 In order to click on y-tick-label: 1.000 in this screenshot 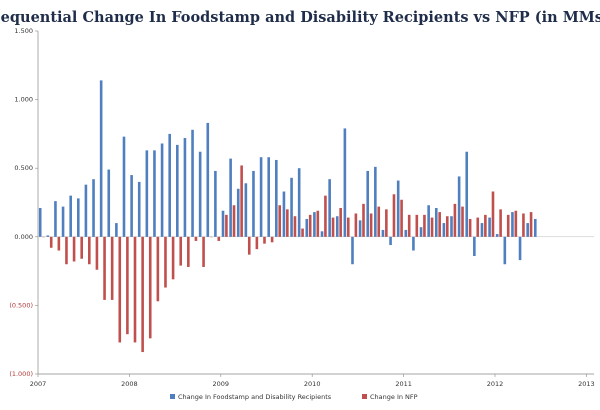, I will do `click(23, 100)`.